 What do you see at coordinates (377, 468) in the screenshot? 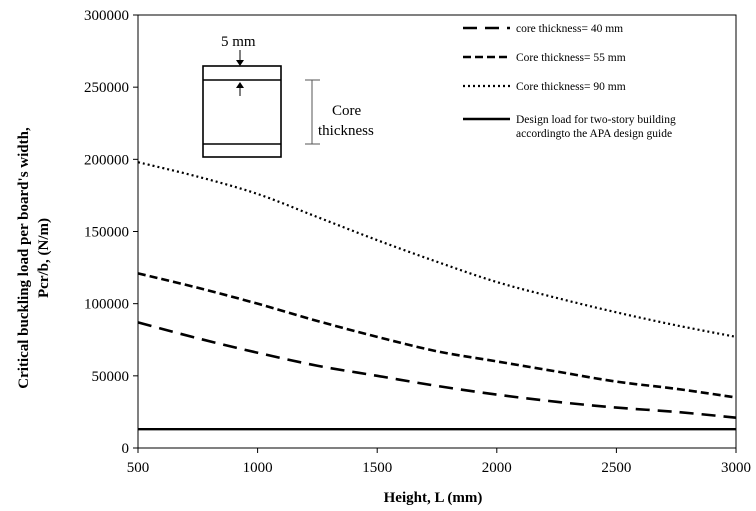
I see `x-tick-label: 1500` at bounding box center [377, 468].